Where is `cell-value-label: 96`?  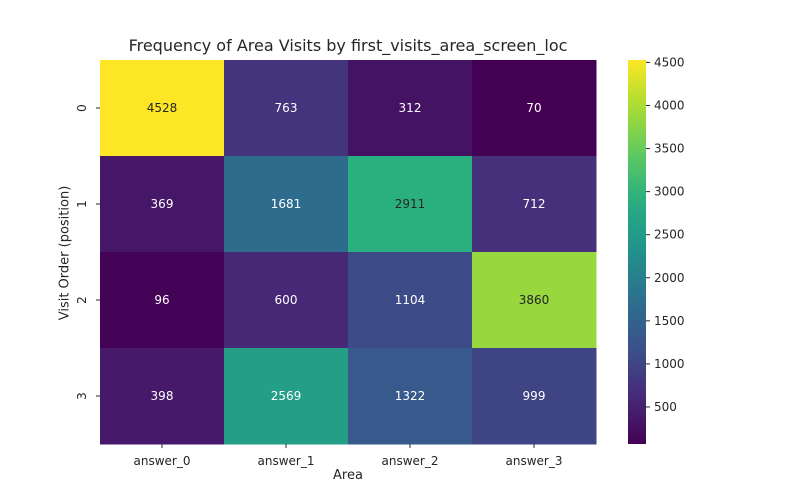
cell-value-label: 96 is located at coordinates (161, 300).